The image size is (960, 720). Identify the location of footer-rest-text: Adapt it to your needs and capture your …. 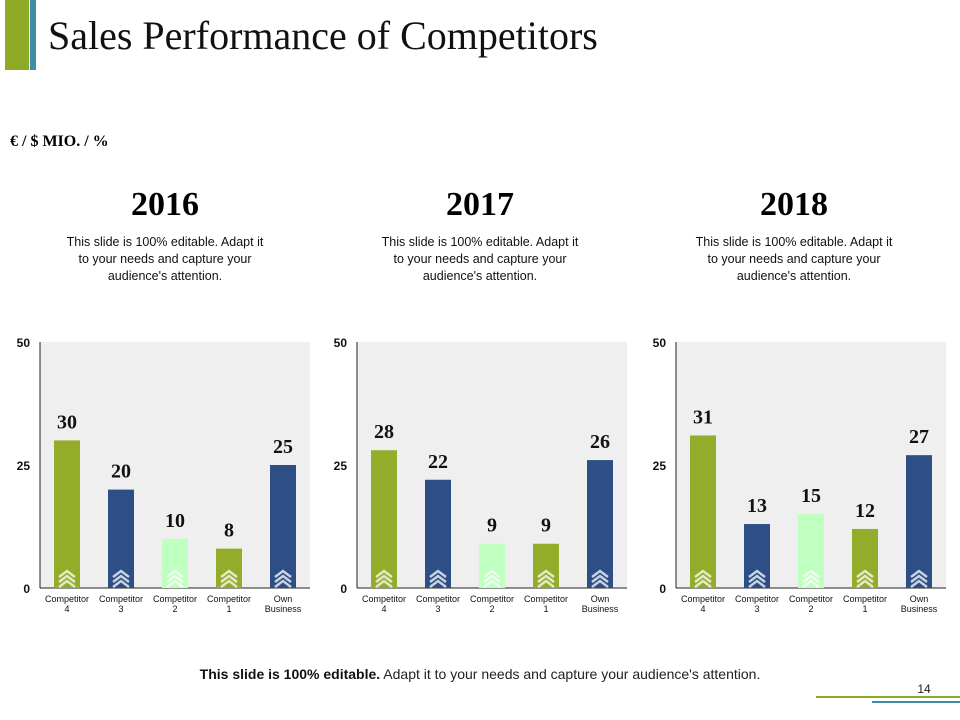
(570, 674).